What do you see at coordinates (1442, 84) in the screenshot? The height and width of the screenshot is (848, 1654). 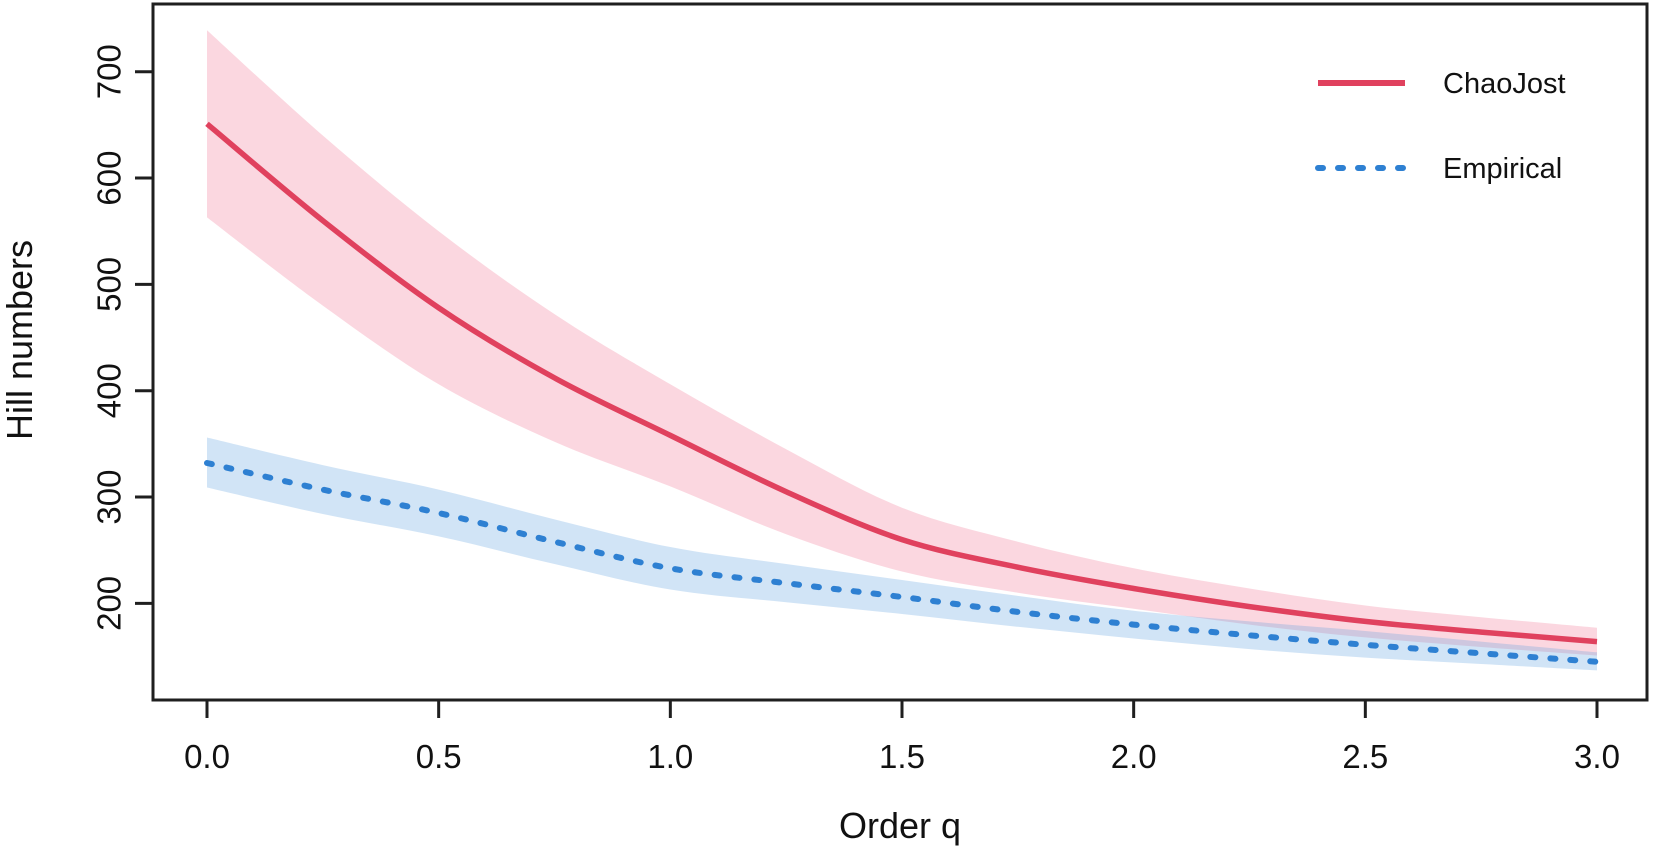 I see `legend-item-chaojost: ChaoJost` at bounding box center [1442, 84].